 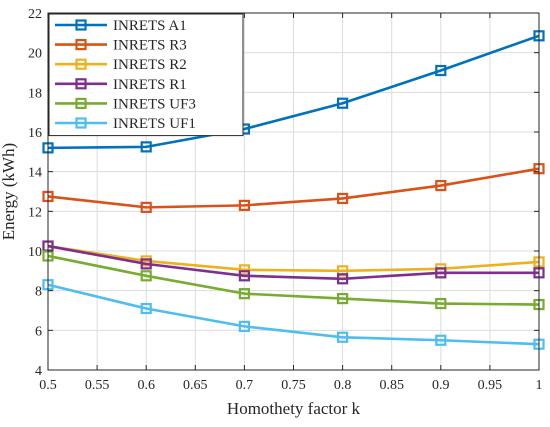 I want to click on x-axis-label: Homothety factor k, so click(x=294, y=408).